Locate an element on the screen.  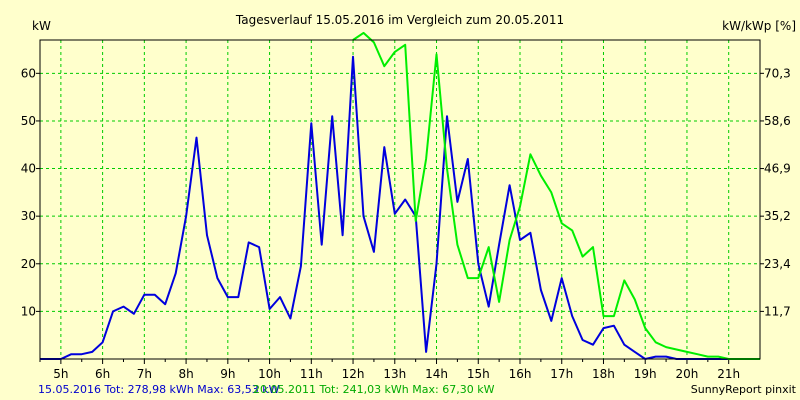
x-tick-label: 20h is located at coordinates (687, 374).